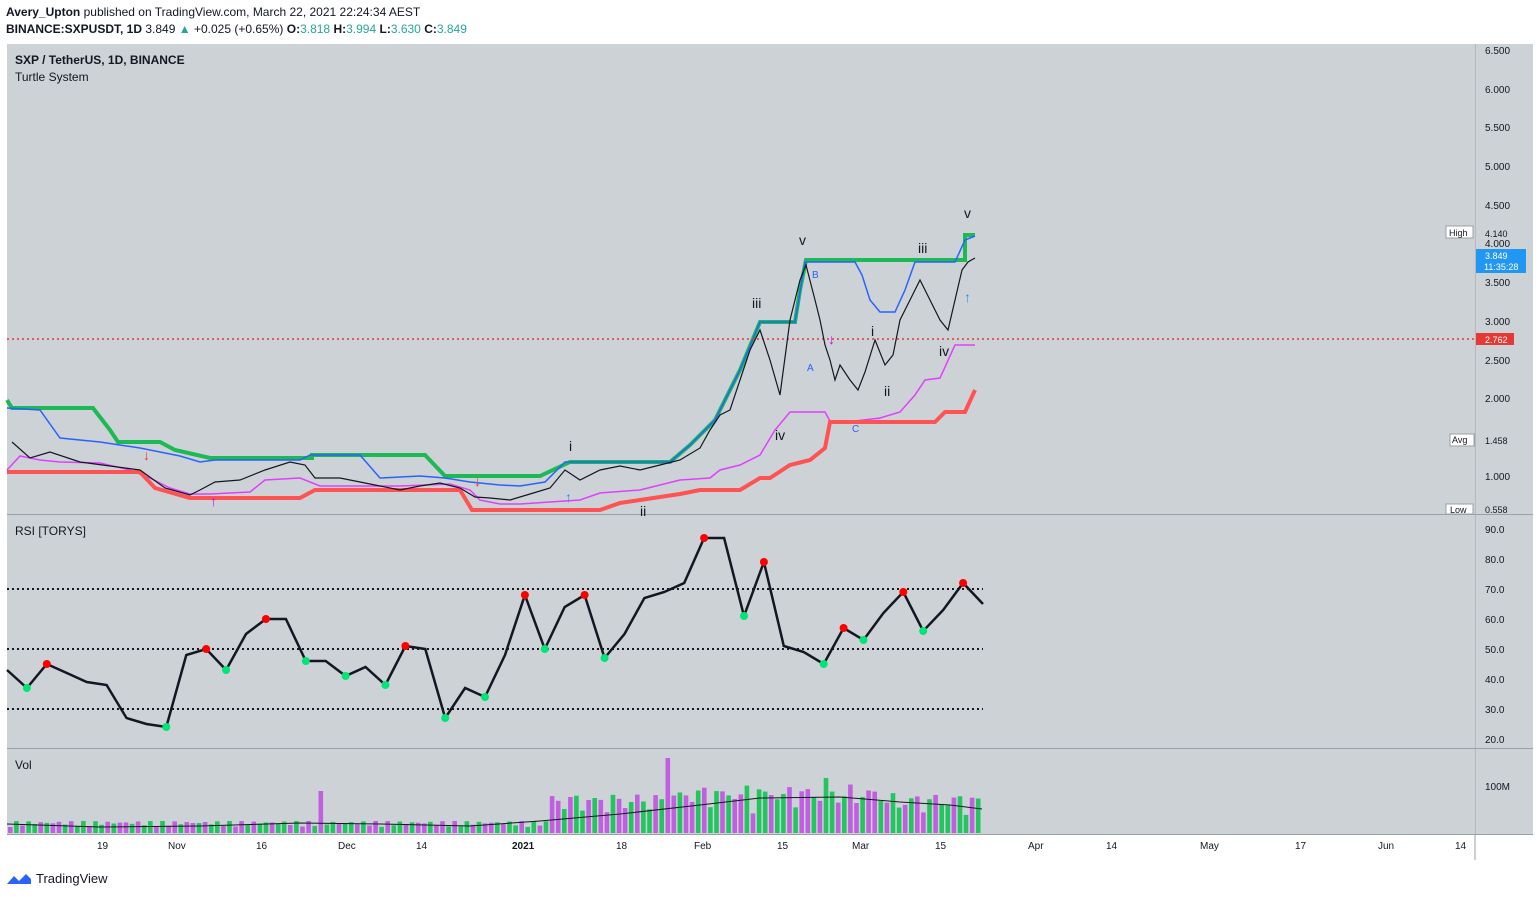 The width and height of the screenshot is (1540, 897). Describe the element at coordinates (1459, 440) in the screenshot. I see `avg-tag-label: Avg` at that location.